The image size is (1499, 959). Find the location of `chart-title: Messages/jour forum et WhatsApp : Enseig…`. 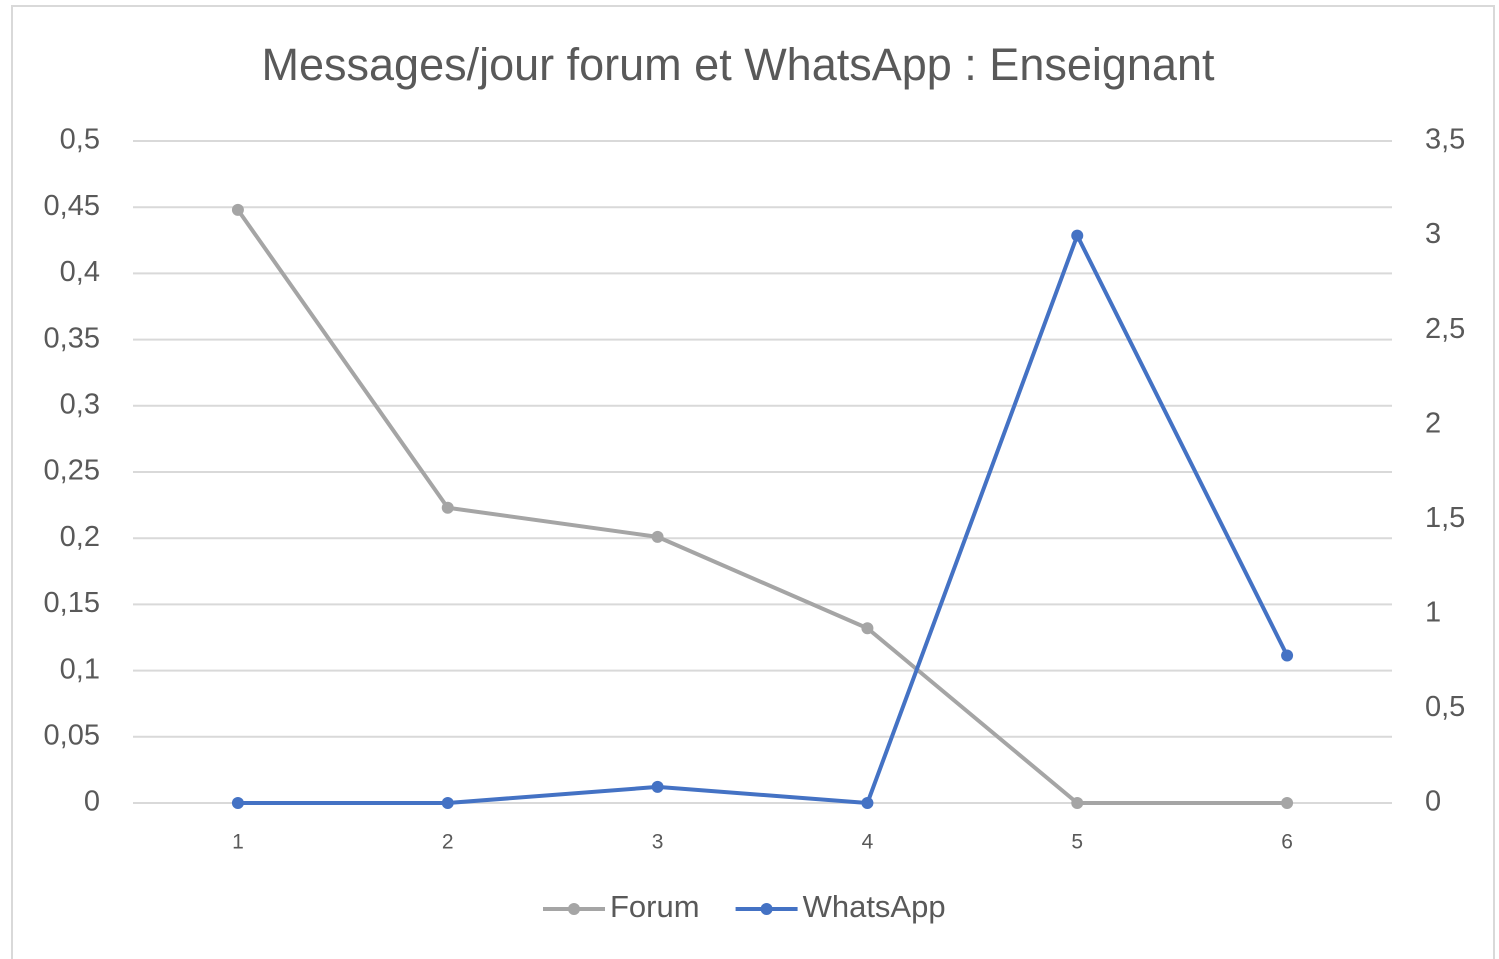

chart-title: Messages/jour forum et WhatsApp : Enseig… is located at coordinates (738, 64).